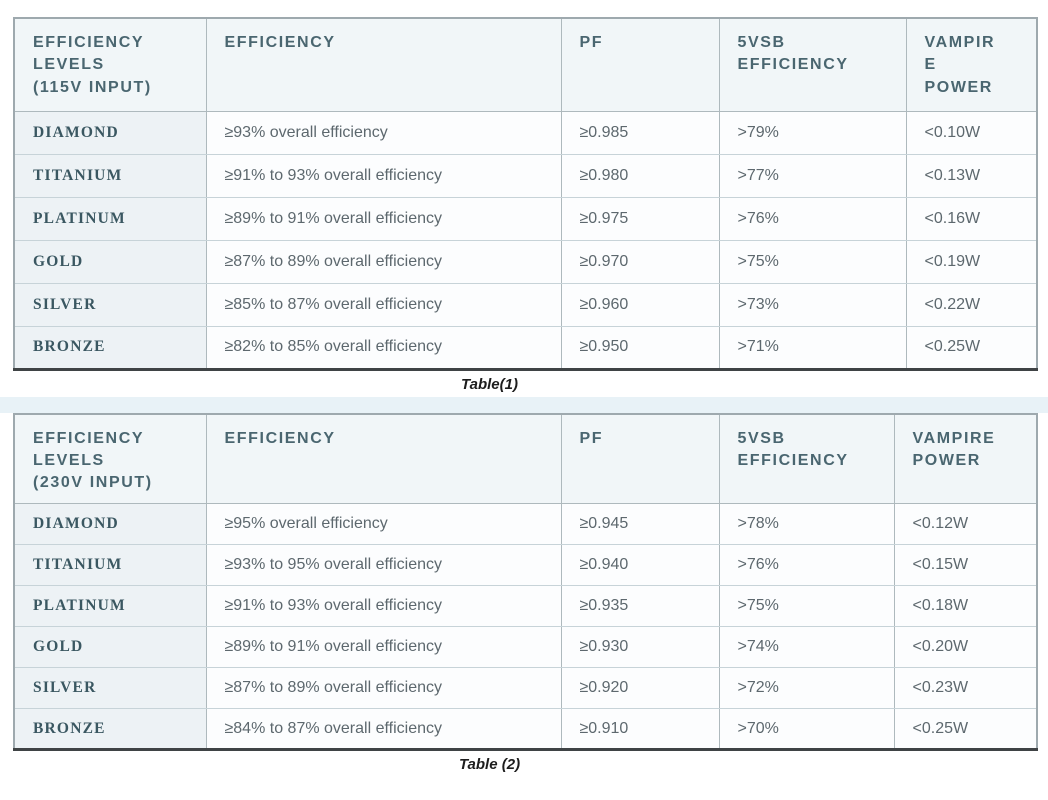 This screenshot has height=800, width=1048. I want to click on pf-cell: ≥0.920, so click(640, 688).